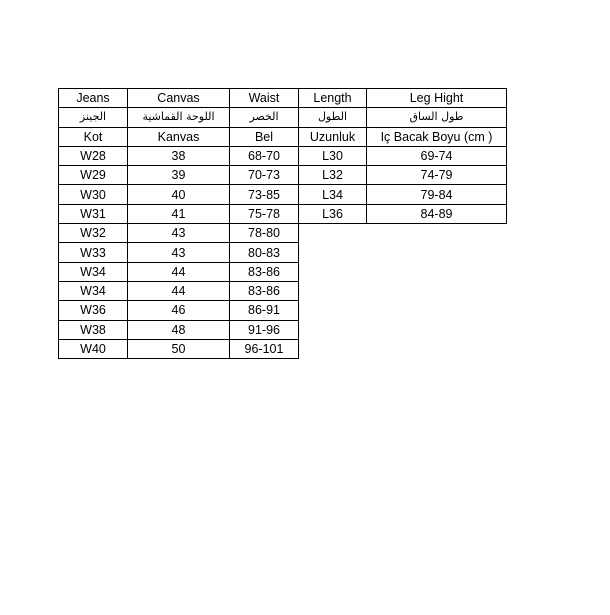 The image size is (610, 615). I want to click on cell-waist: 73-85, so click(264, 194).